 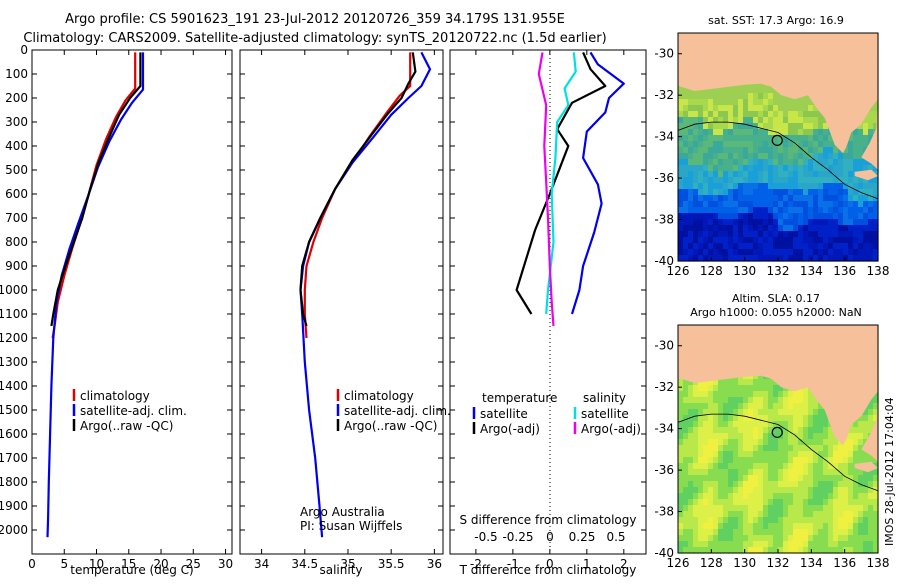 What do you see at coordinates (889, 471) in the screenshot?
I see `imos-timestamp: IMOS 28-Jul-2012 17:04:04` at bounding box center [889, 471].